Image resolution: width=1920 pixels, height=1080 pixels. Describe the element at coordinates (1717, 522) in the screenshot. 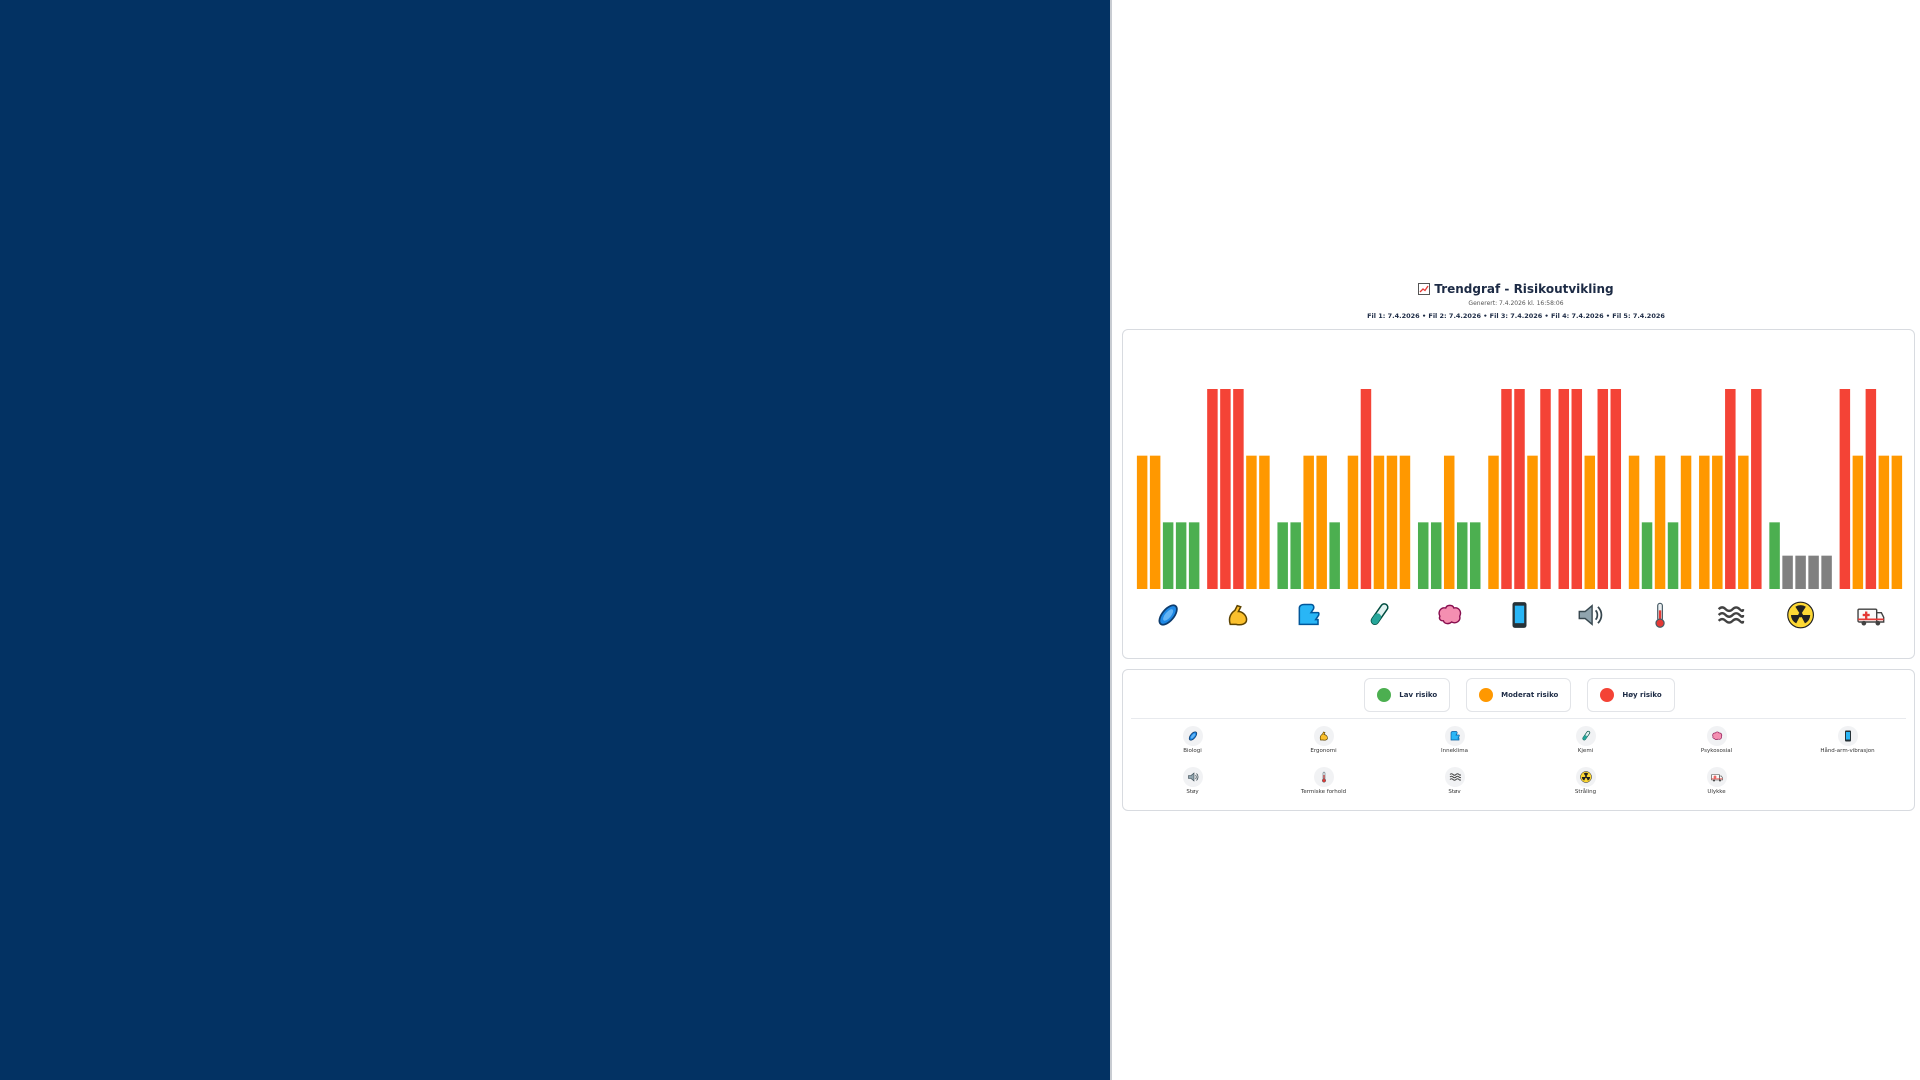

I see `bar-støv-fil-2` at that location.